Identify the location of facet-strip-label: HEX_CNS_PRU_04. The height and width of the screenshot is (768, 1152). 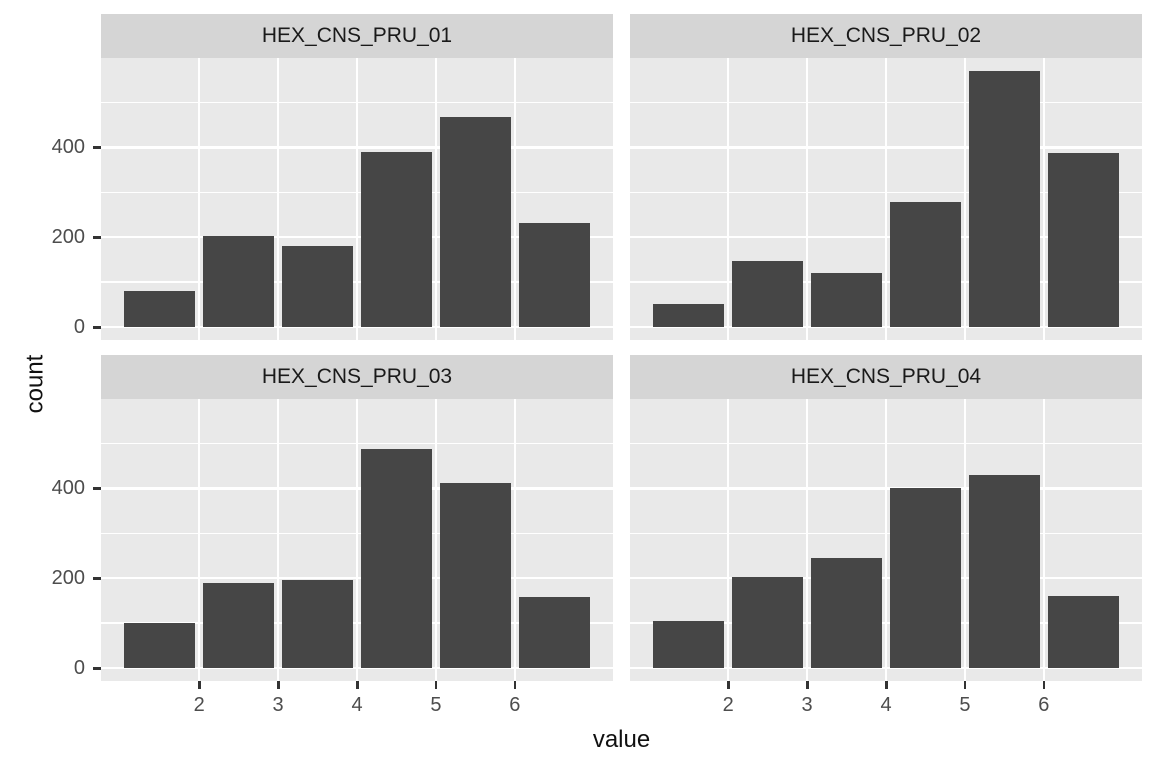
(886, 376).